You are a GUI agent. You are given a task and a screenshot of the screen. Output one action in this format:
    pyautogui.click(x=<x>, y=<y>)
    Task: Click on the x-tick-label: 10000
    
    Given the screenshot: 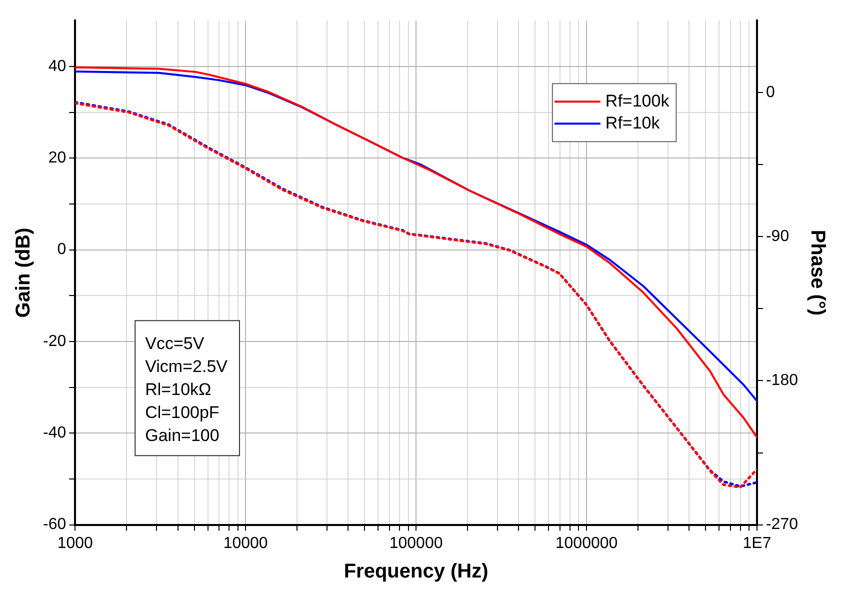 What is the action you would take?
    pyautogui.click(x=245, y=543)
    